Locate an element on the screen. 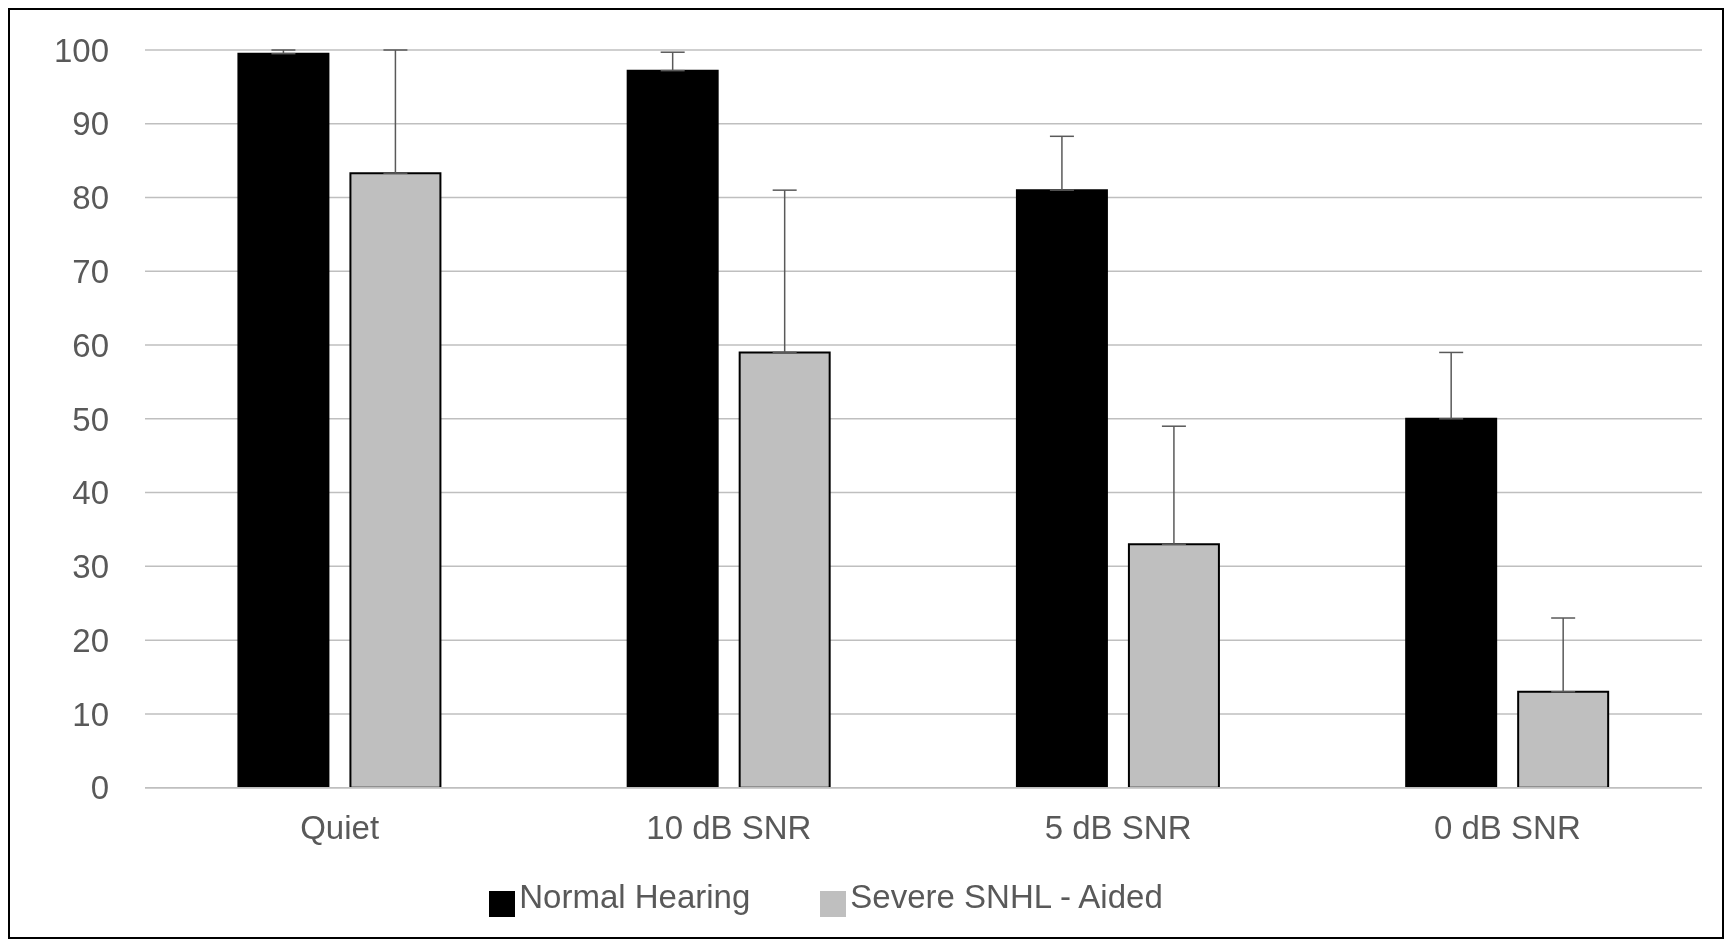 Image resolution: width=1734 pixels, height=949 pixels. x-tick-label: 0 dB SNR is located at coordinates (1507, 828).